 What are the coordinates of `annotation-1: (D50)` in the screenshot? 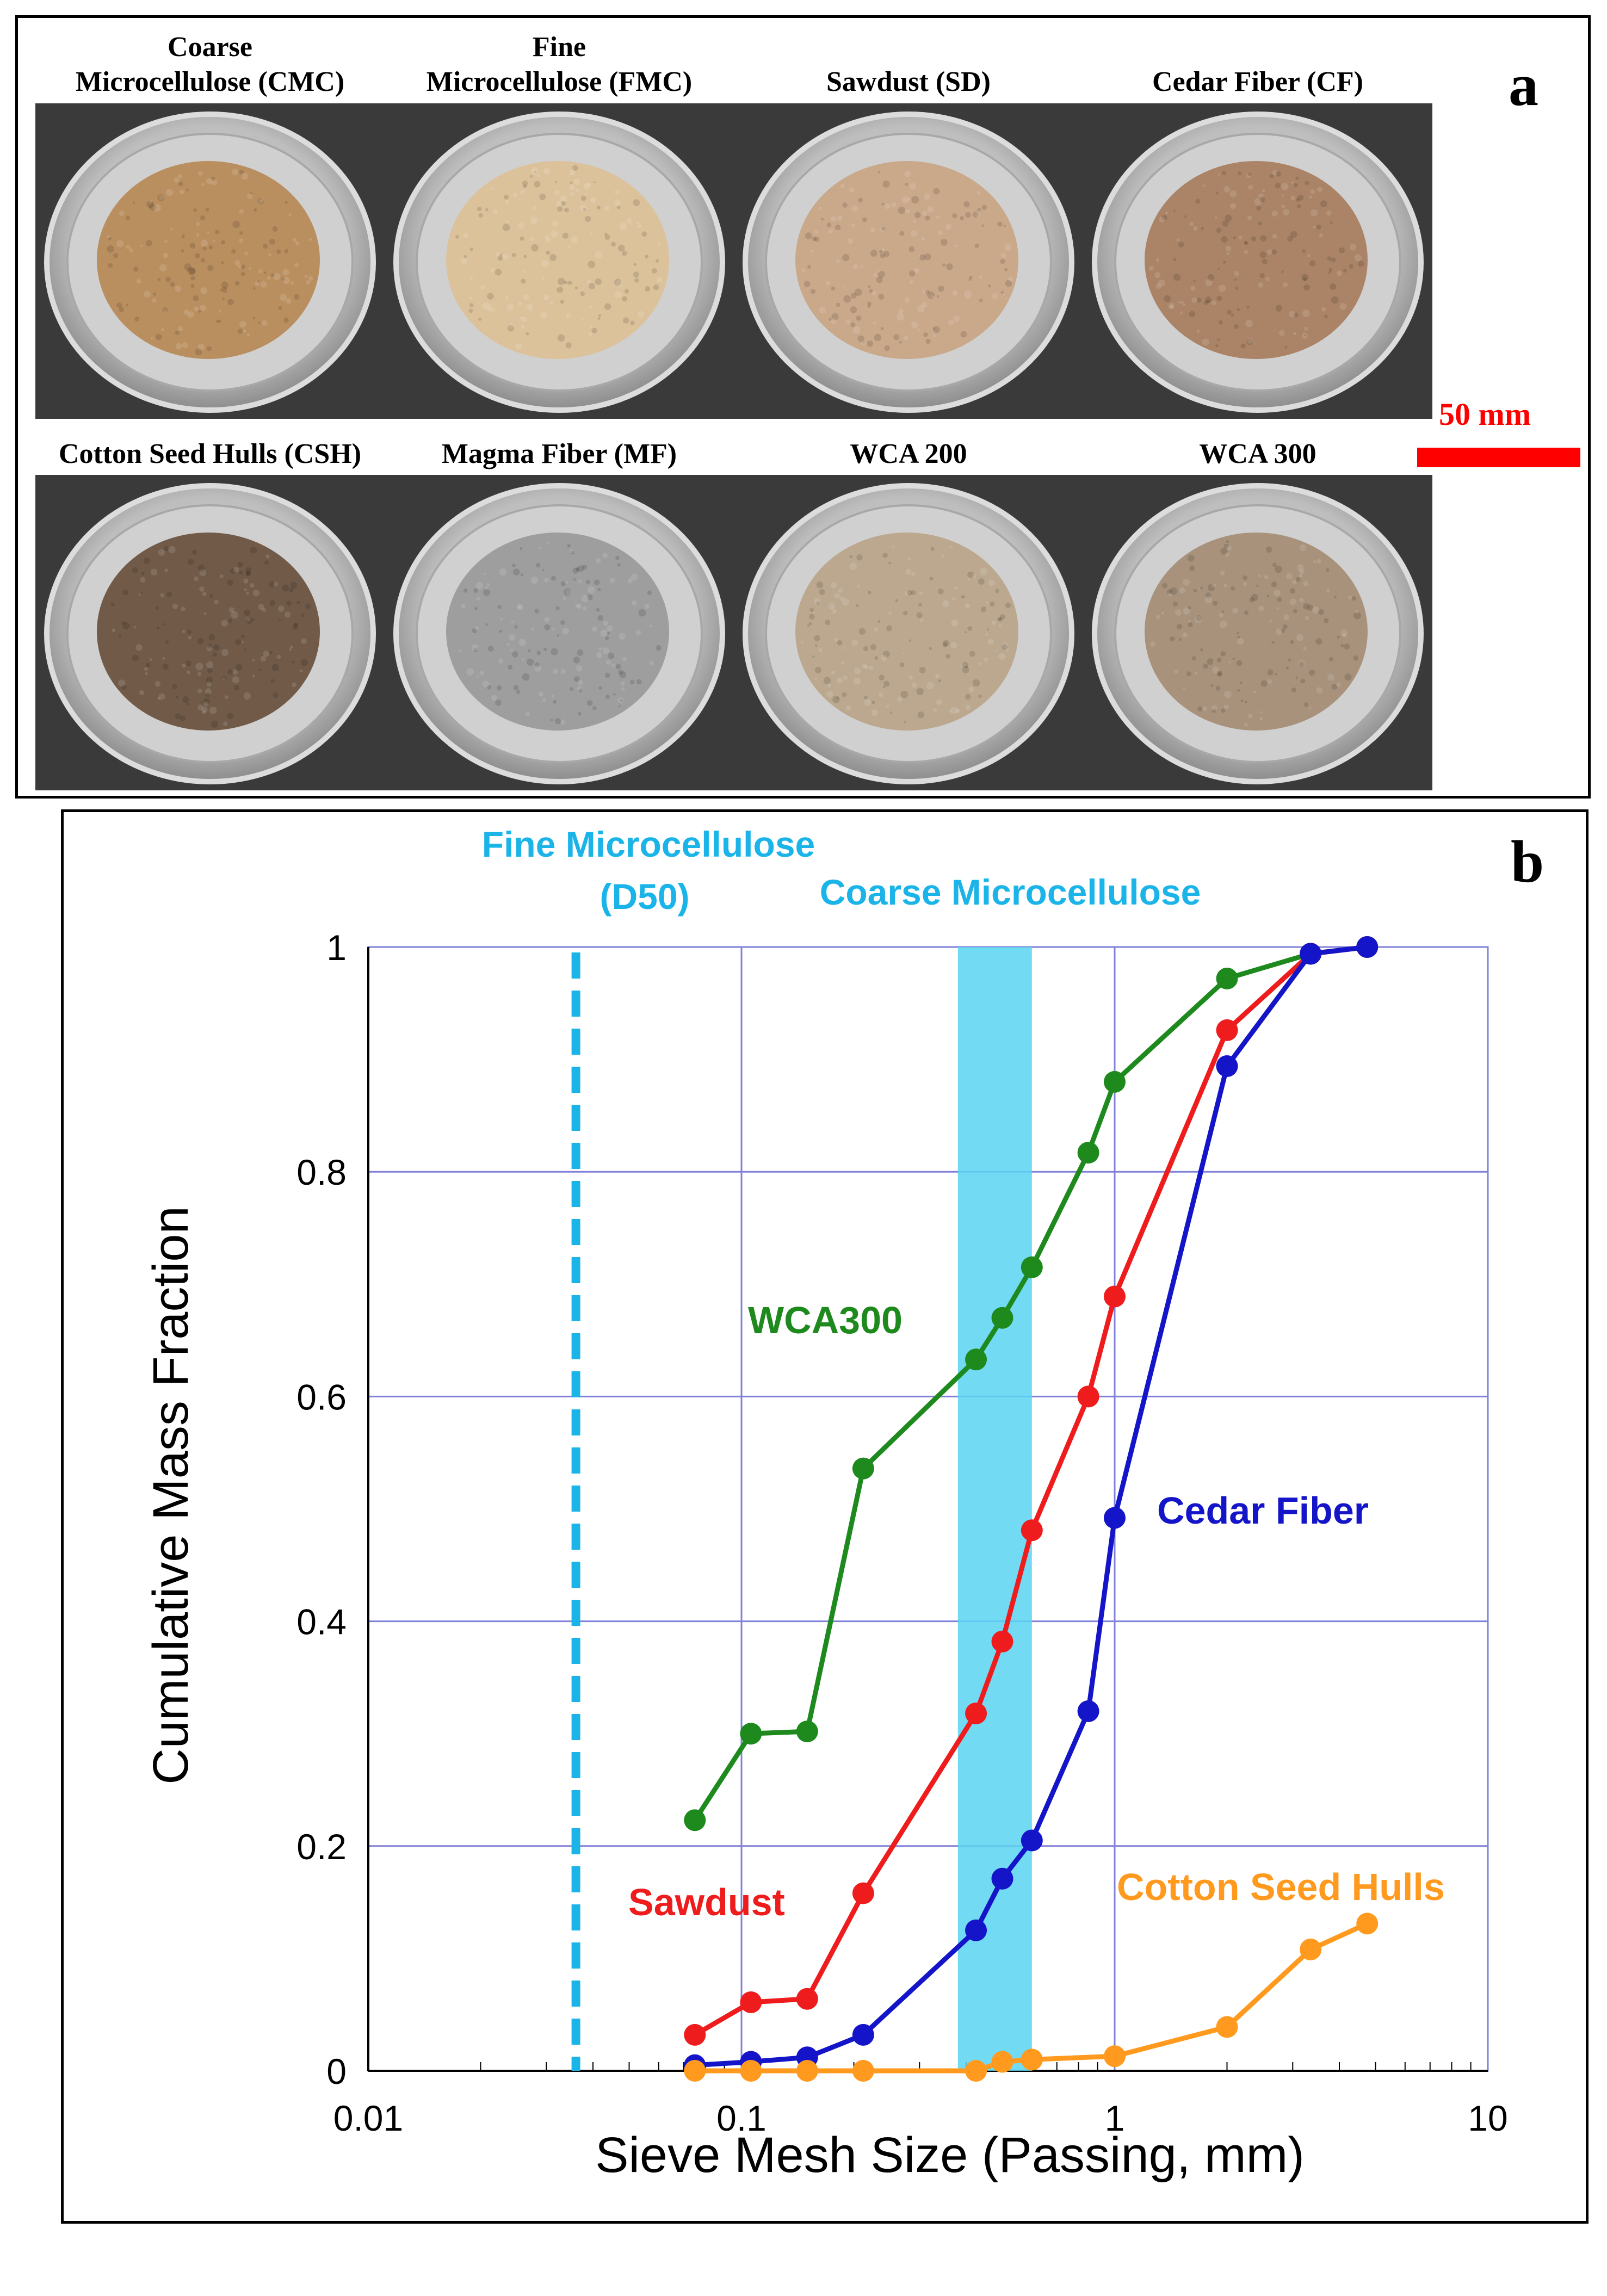 It's located at (644, 896).